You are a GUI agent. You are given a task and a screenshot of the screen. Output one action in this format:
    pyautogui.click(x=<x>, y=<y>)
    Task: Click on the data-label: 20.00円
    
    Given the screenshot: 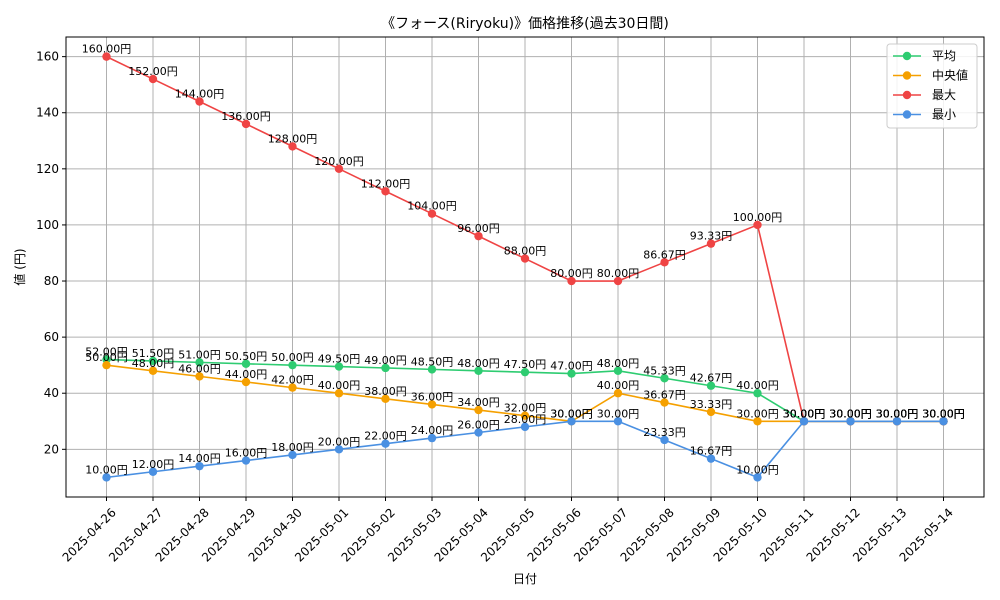 What is the action you would take?
    pyautogui.click(x=339, y=441)
    